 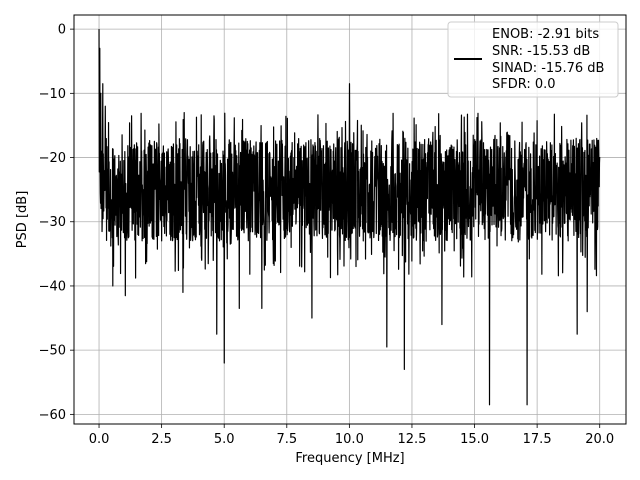 I want to click on y-axis-ticks: 0 −10 −20 −30 −40 −50 −60, so click(x=56, y=223).